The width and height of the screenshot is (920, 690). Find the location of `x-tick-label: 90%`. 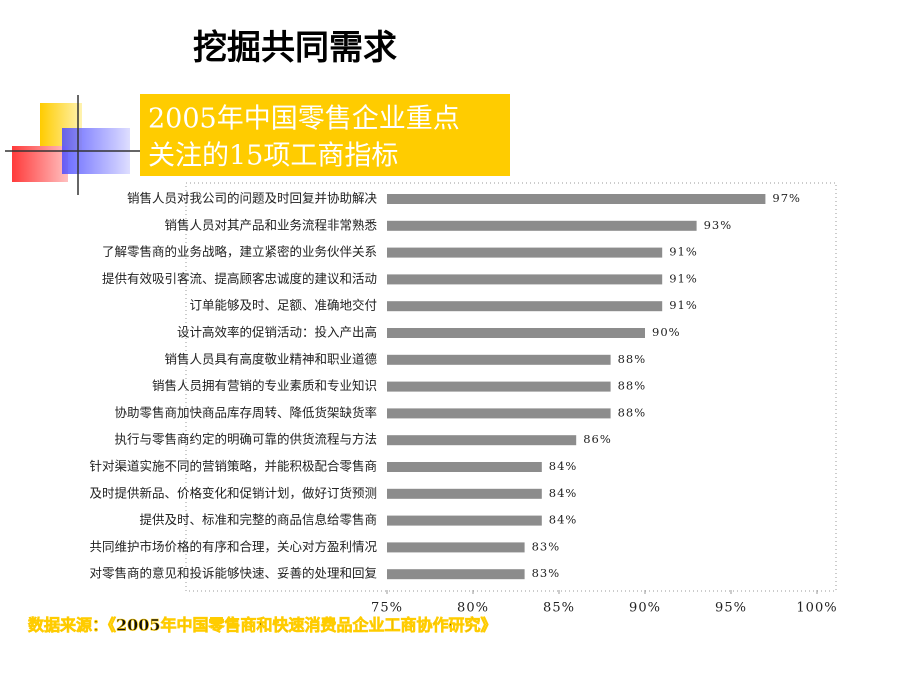

x-tick-label: 90% is located at coordinates (645, 608).